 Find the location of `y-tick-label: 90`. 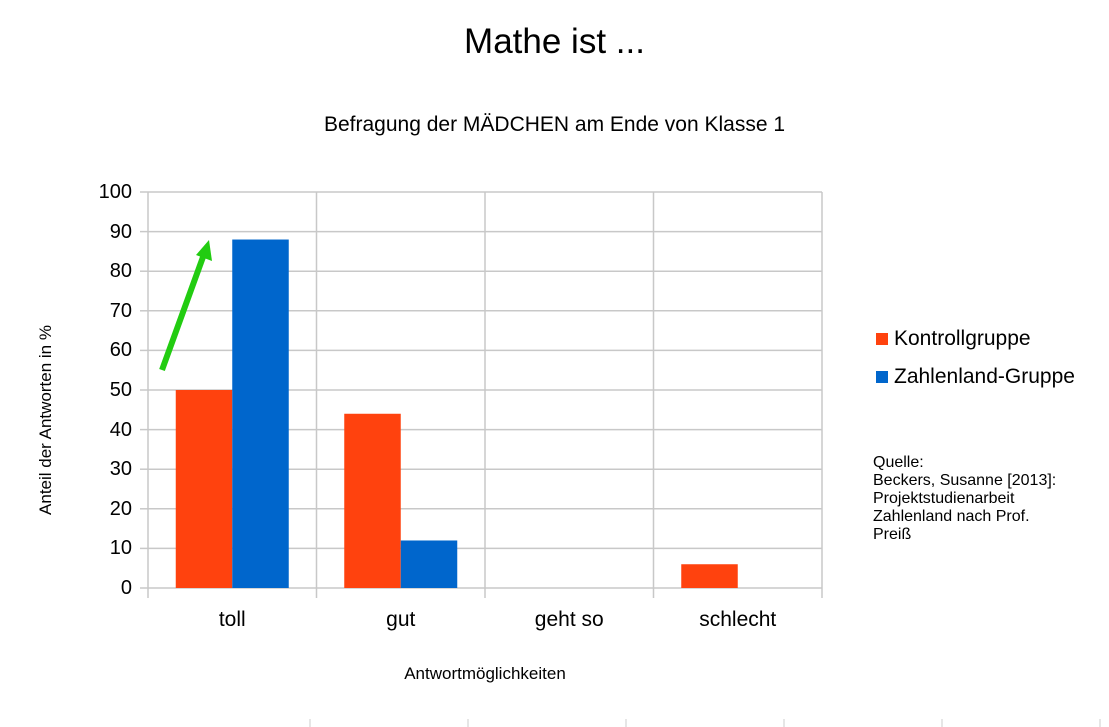

y-tick-label: 90 is located at coordinates (120, 231).